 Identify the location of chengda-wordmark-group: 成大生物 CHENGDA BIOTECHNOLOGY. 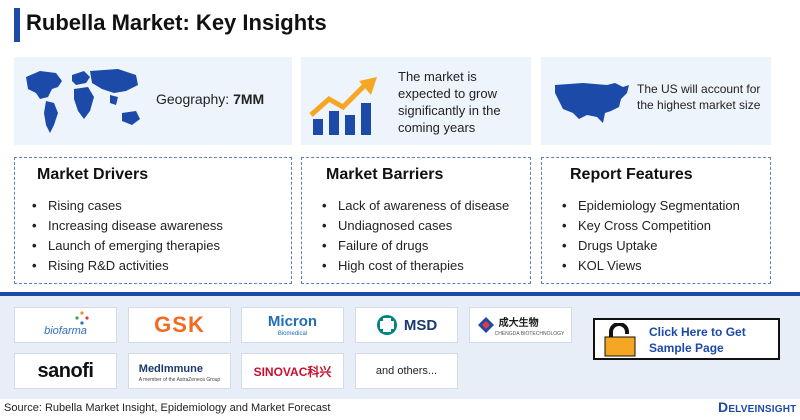
(530, 325).